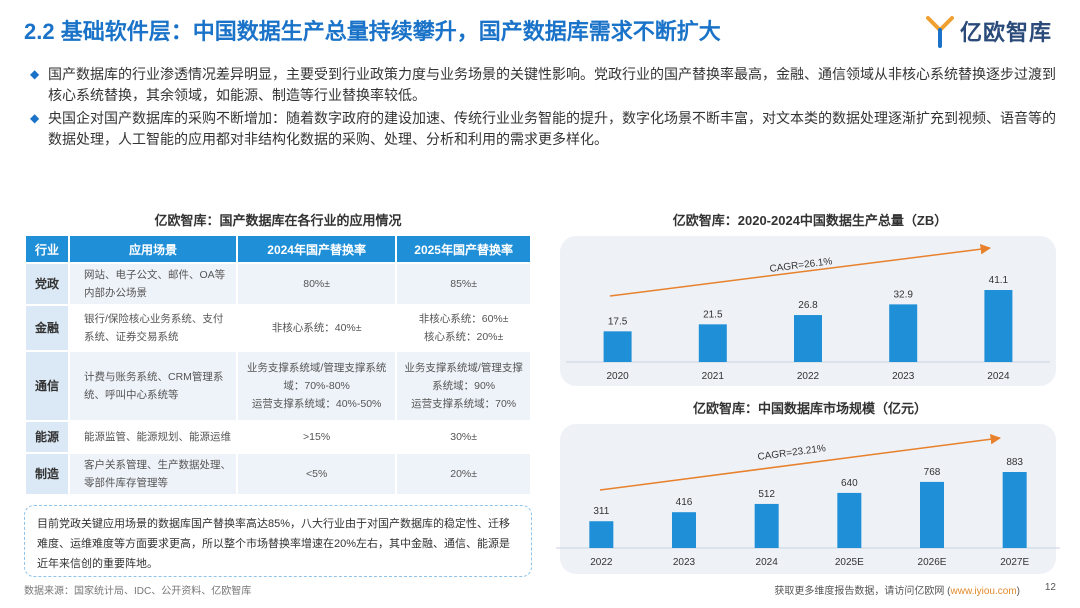 This screenshot has width=1080, height=608. Describe the element at coordinates (932, 472) in the screenshot. I see `bar-value-label: 768` at that location.